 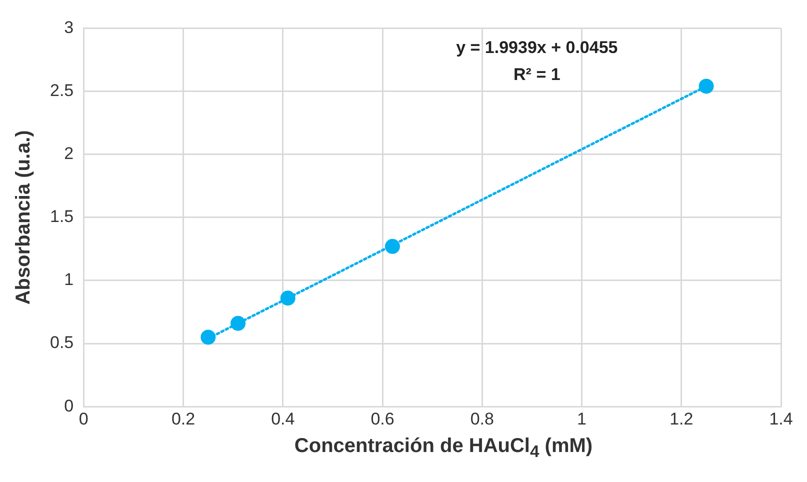 What do you see at coordinates (23, 217) in the screenshot?
I see `y-axis-title: Absorbancia (u.a.)` at bounding box center [23, 217].